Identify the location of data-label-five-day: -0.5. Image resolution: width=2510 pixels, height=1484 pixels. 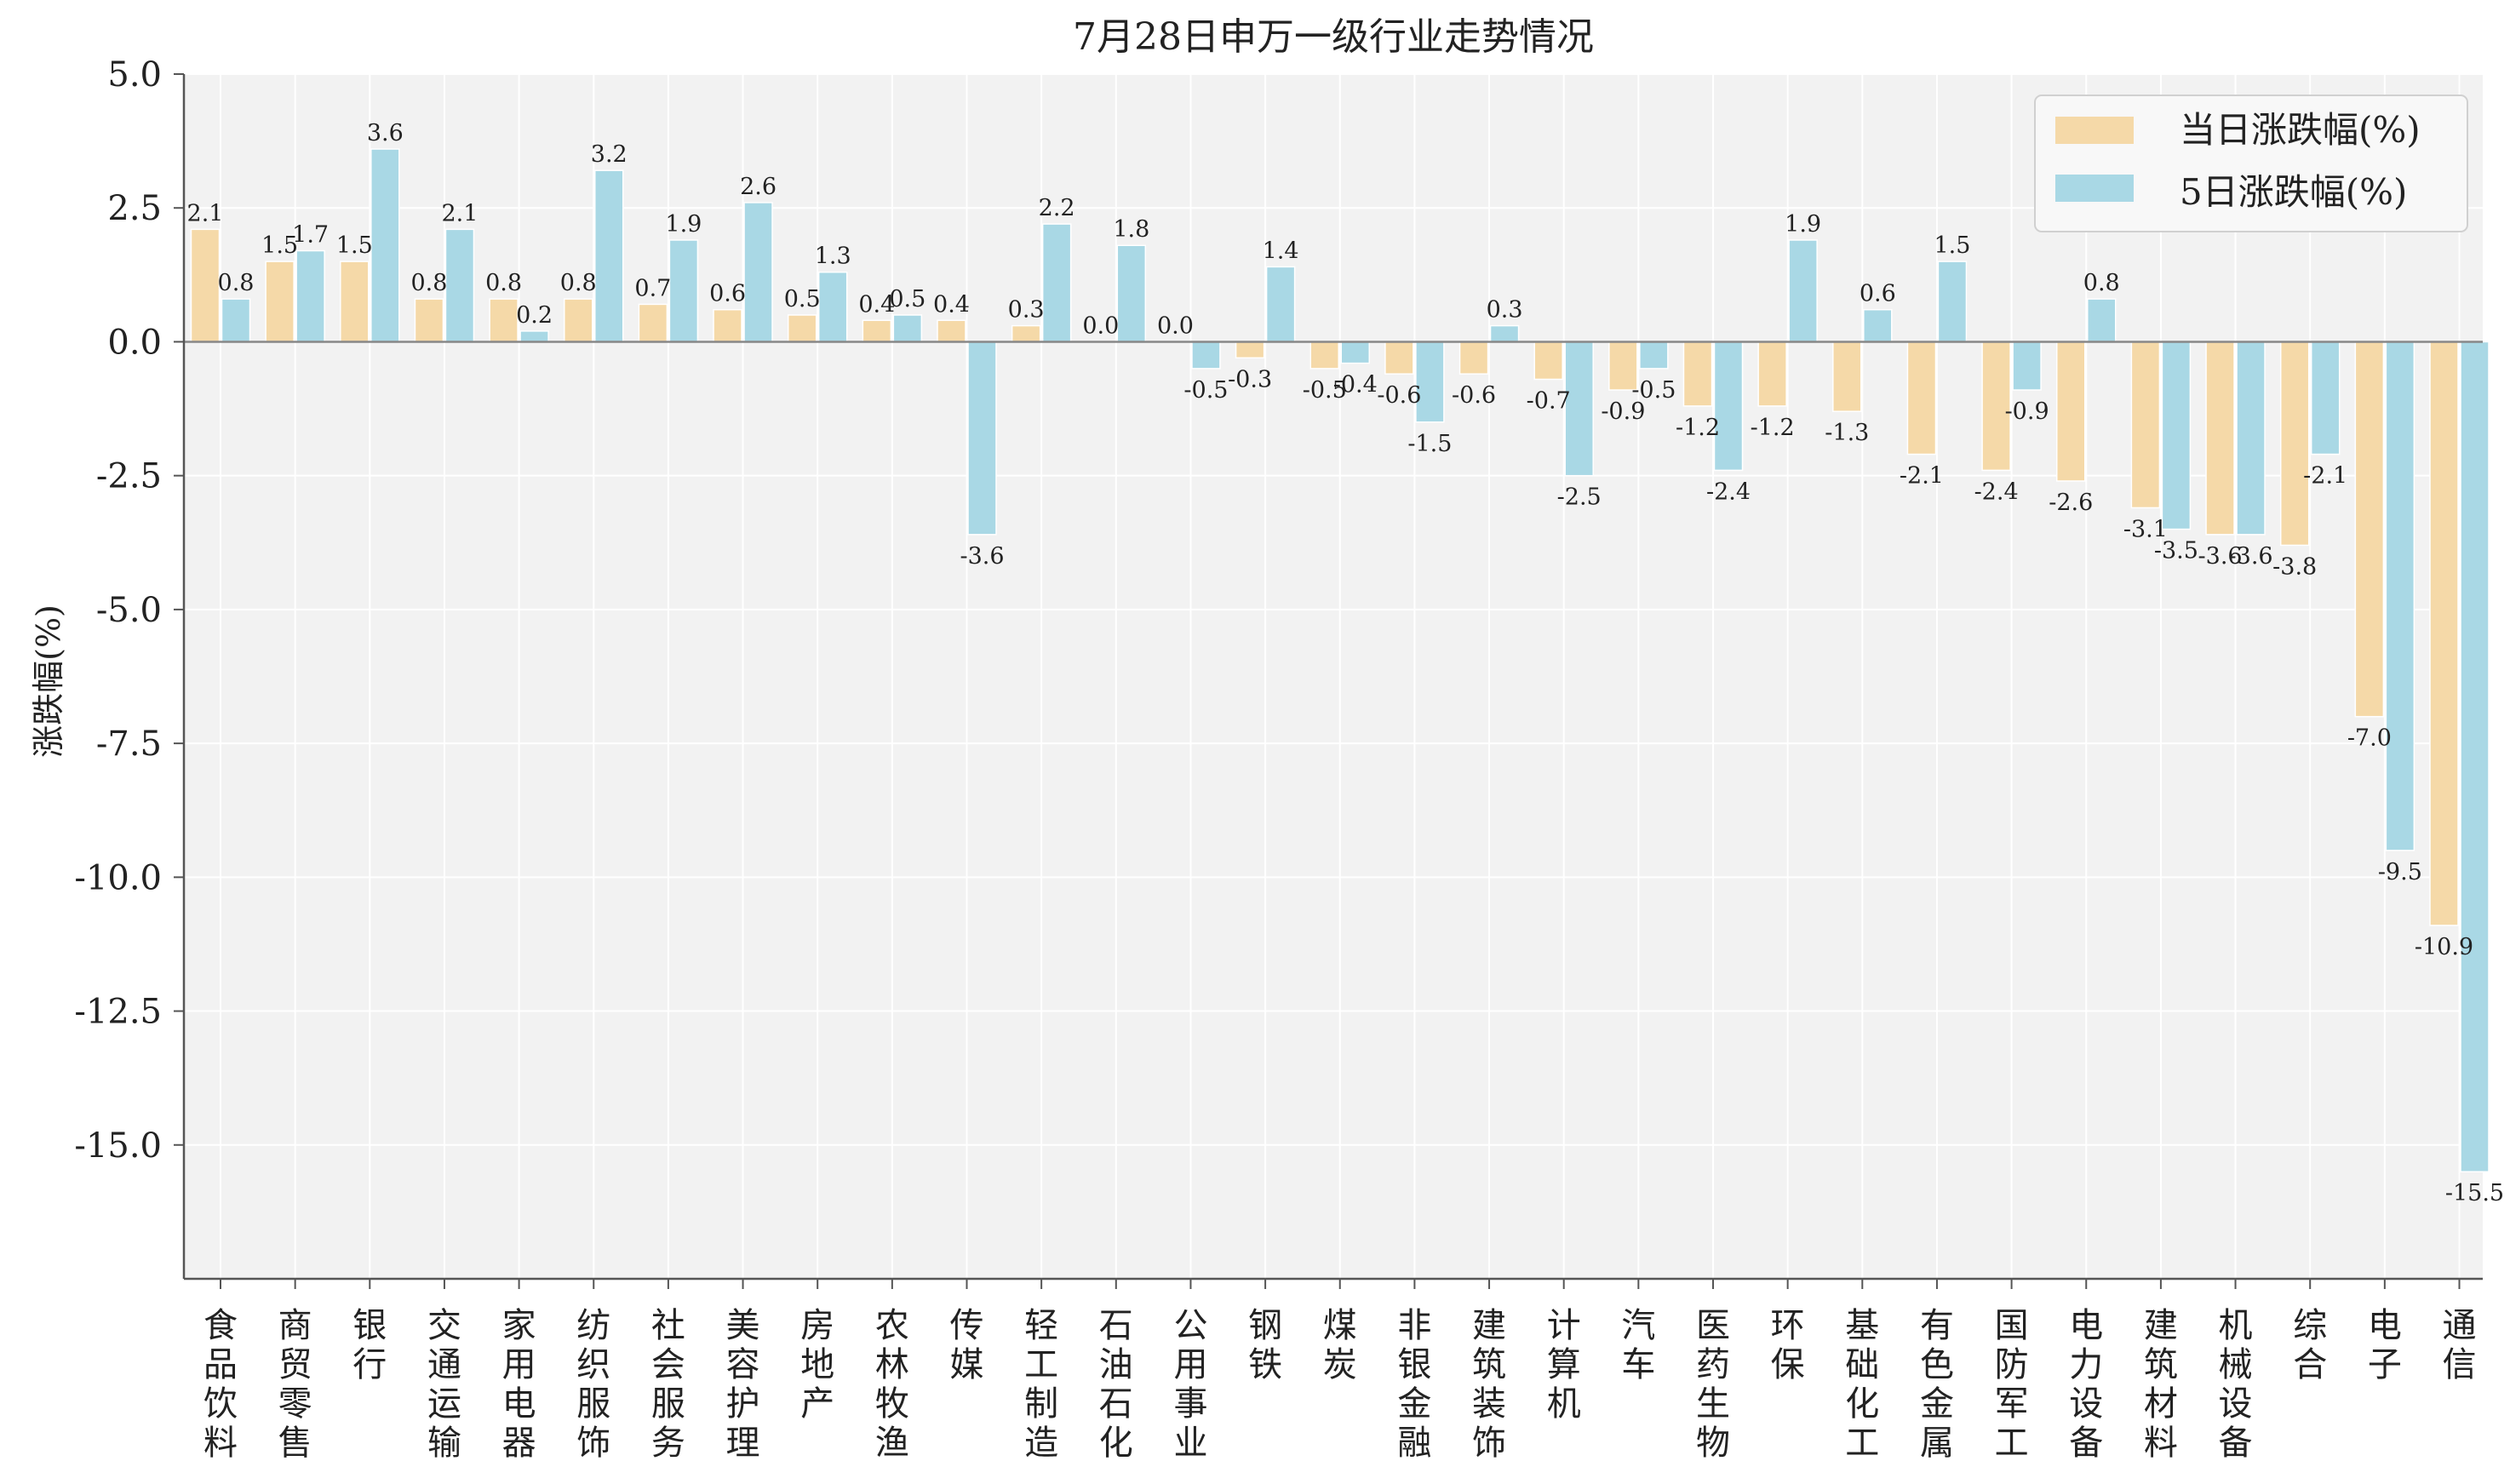
(1205, 390).